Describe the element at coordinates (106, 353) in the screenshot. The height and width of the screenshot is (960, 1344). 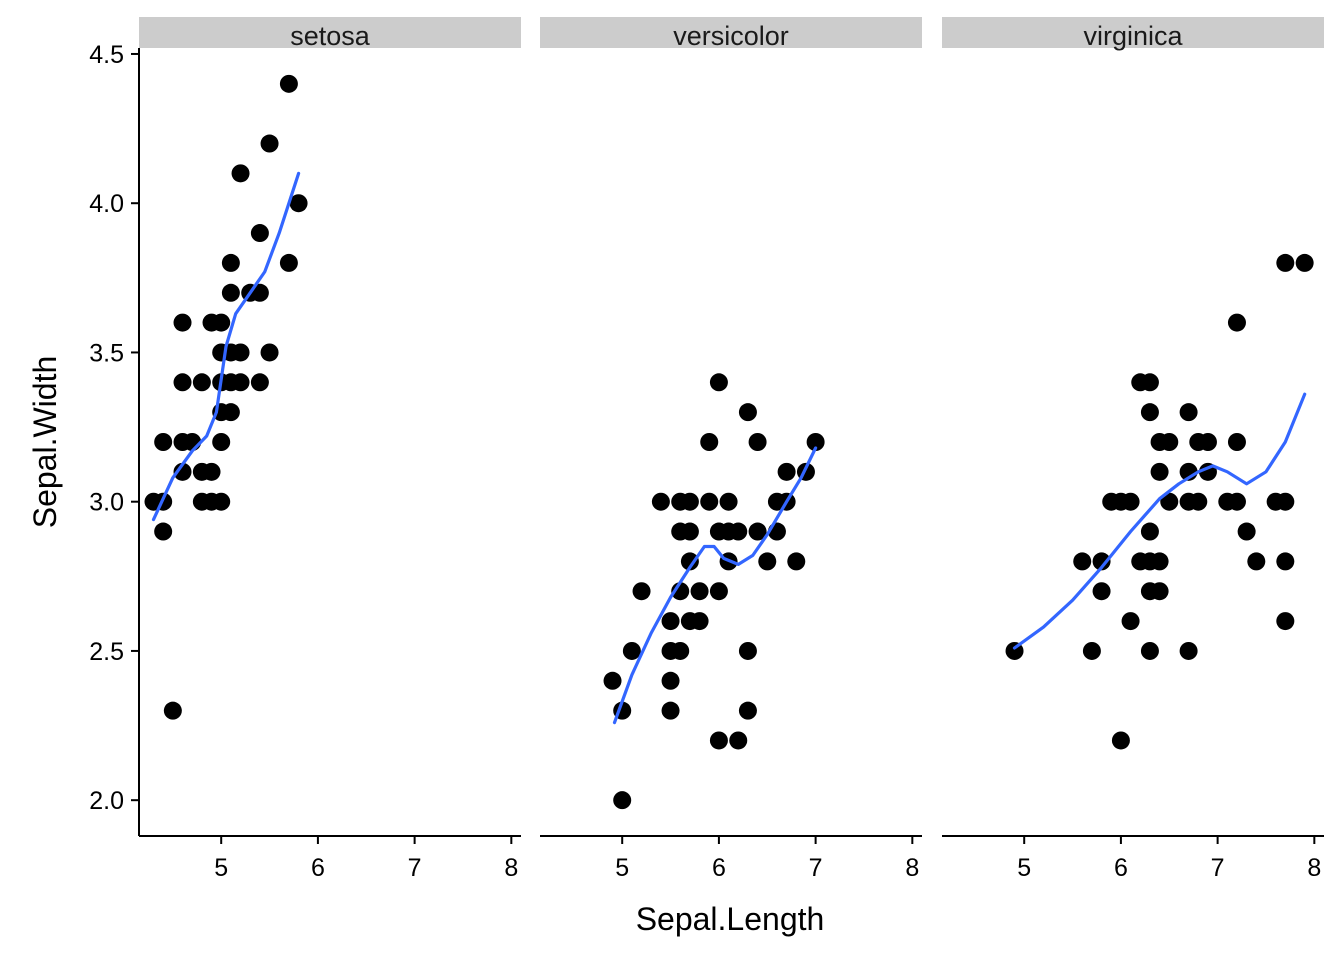
I see `y-tick-label: 3.5` at that location.